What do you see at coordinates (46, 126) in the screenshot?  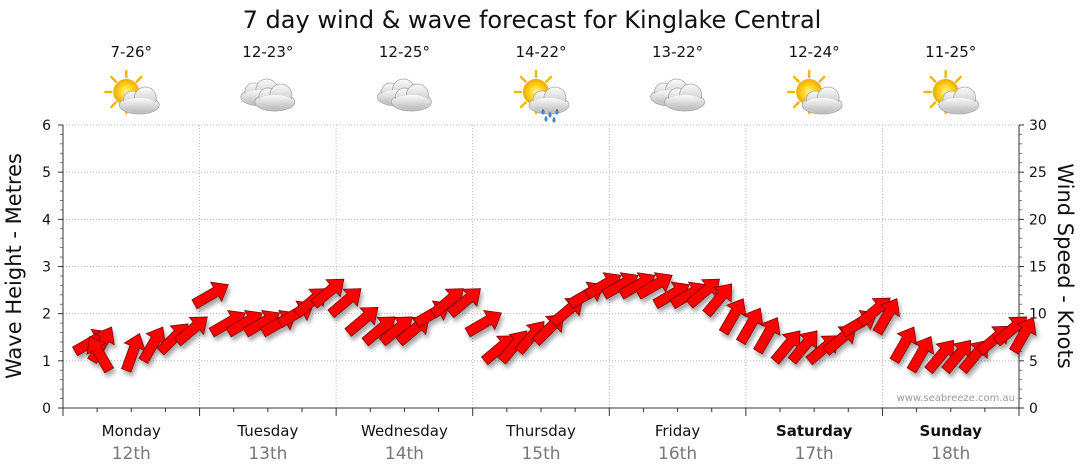 I see `left-tick-label: 6` at bounding box center [46, 126].